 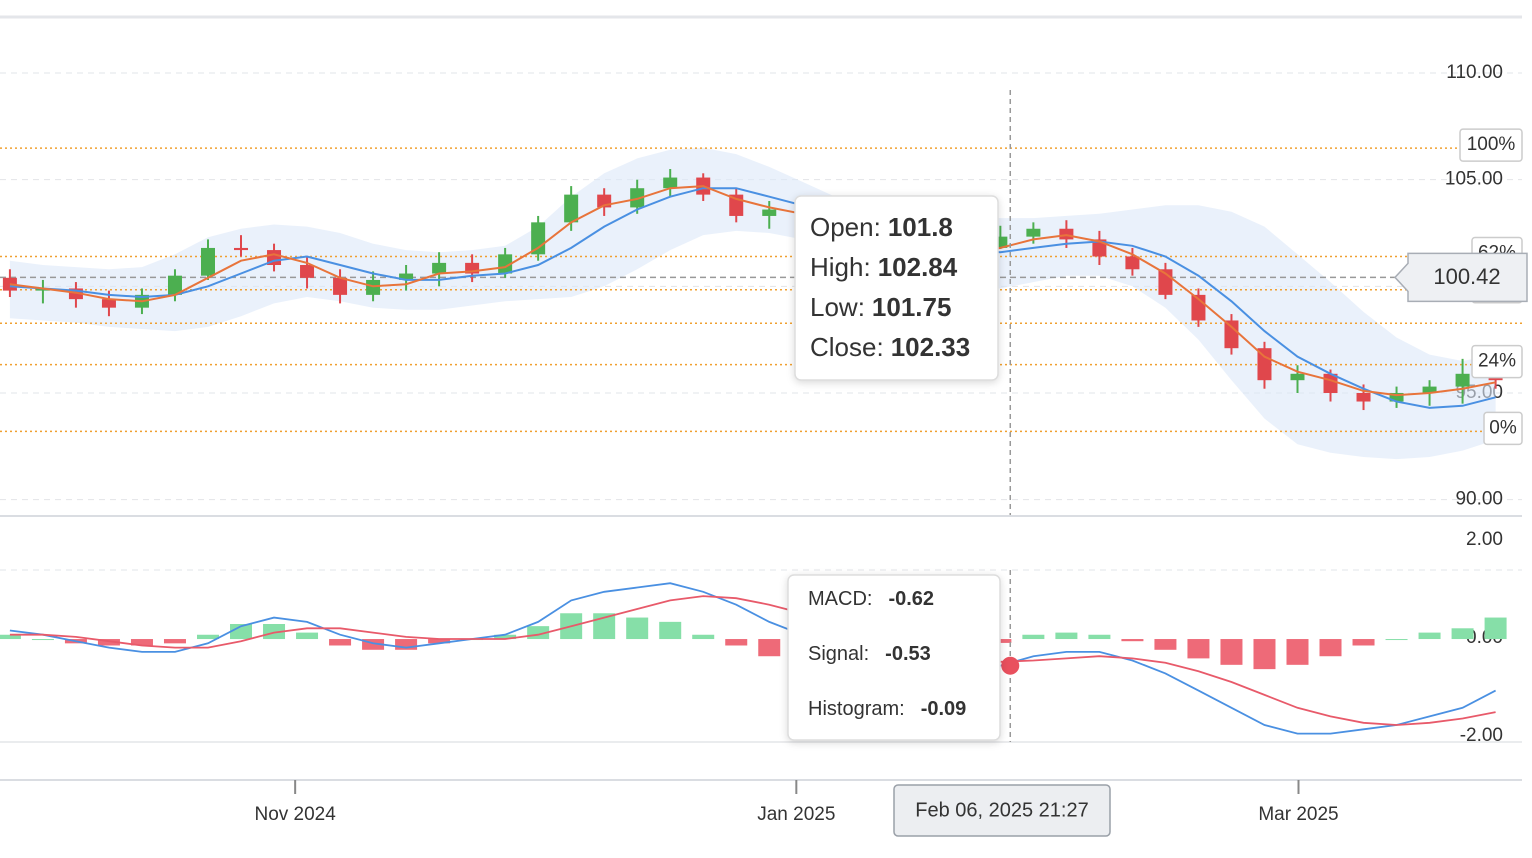 I want to click on last-price-badge, so click(x=1460, y=277).